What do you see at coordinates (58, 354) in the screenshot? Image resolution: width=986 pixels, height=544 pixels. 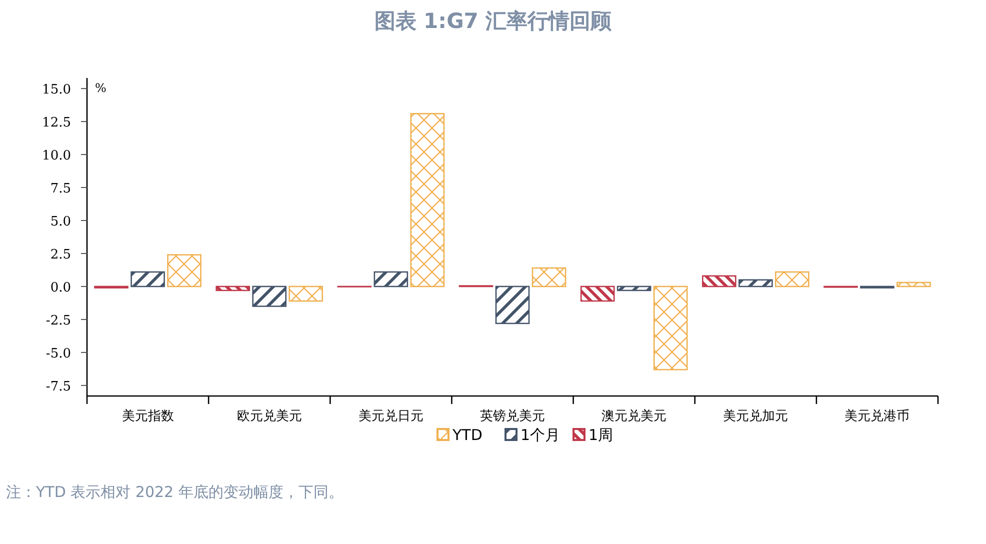 I see `y-tick-label: -5.0` at bounding box center [58, 354].